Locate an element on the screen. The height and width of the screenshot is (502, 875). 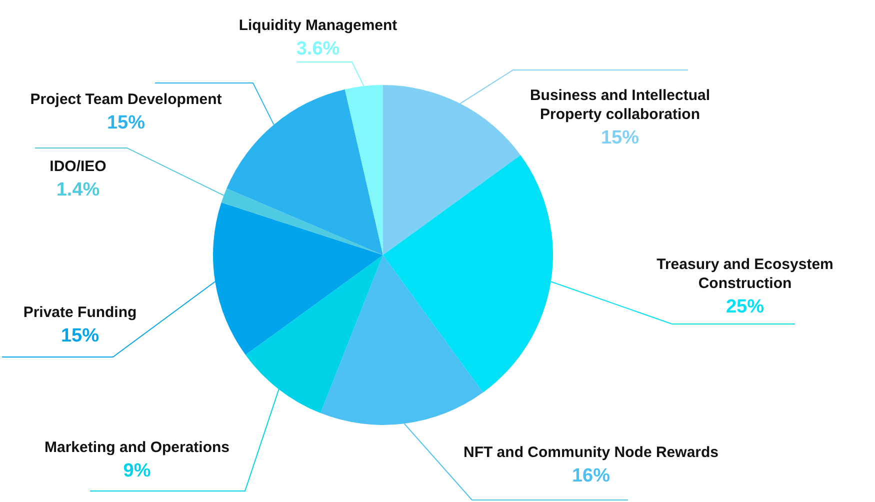
data-label: 16% is located at coordinates (591, 476).